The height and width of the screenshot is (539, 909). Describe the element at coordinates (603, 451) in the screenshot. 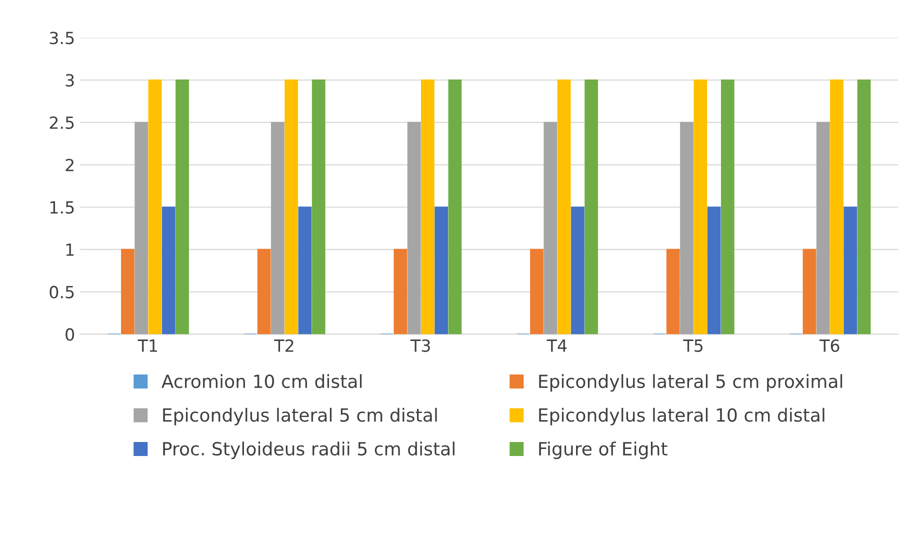

I see `legend-label: Figure of Eight` at that location.